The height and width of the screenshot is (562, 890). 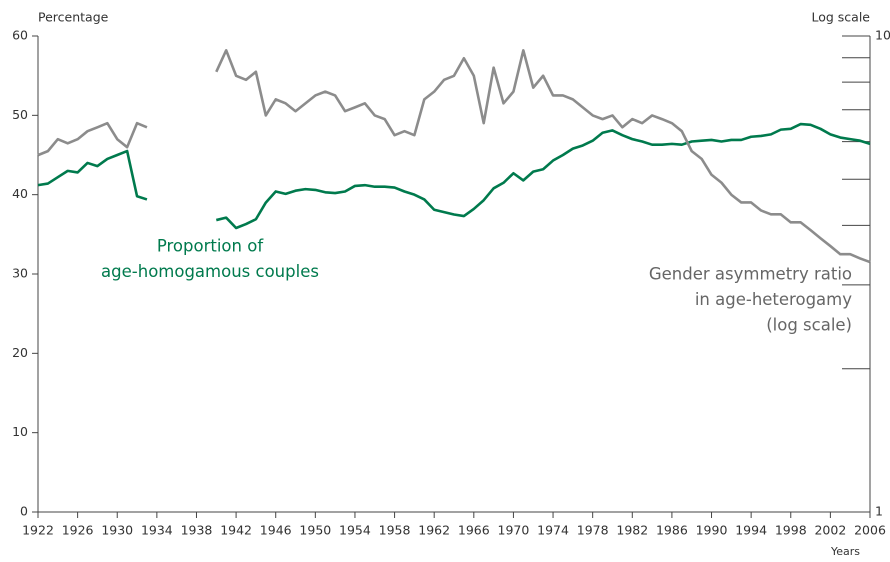 I want to click on x-axis-label: Years, so click(x=845, y=551).